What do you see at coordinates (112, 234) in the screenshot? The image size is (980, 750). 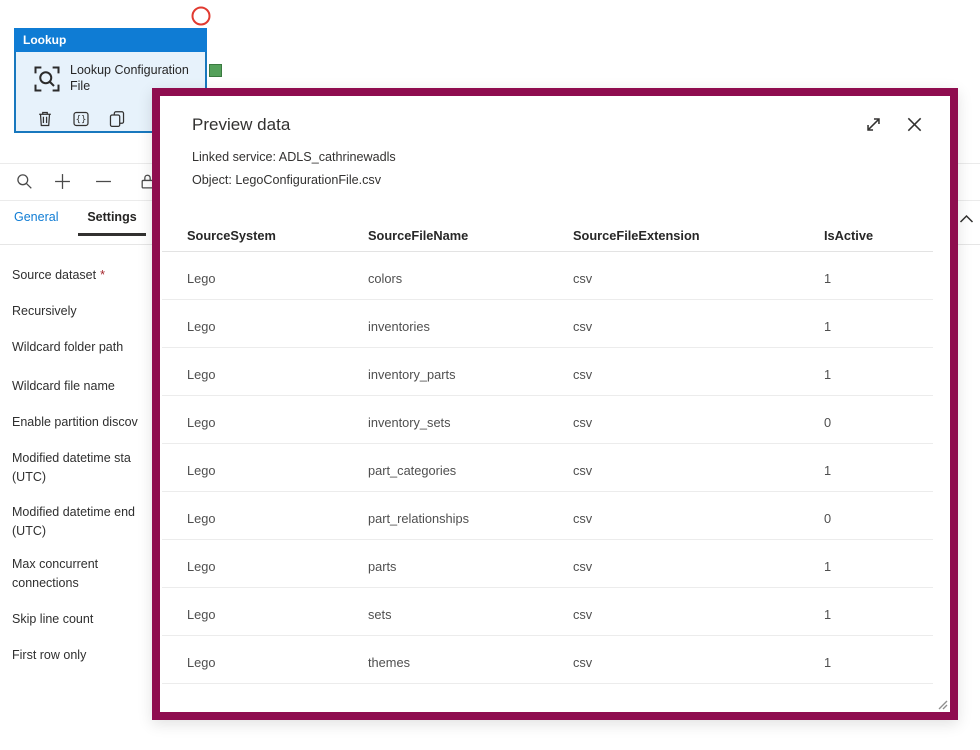 I see `active-tab-underline` at bounding box center [112, 234].